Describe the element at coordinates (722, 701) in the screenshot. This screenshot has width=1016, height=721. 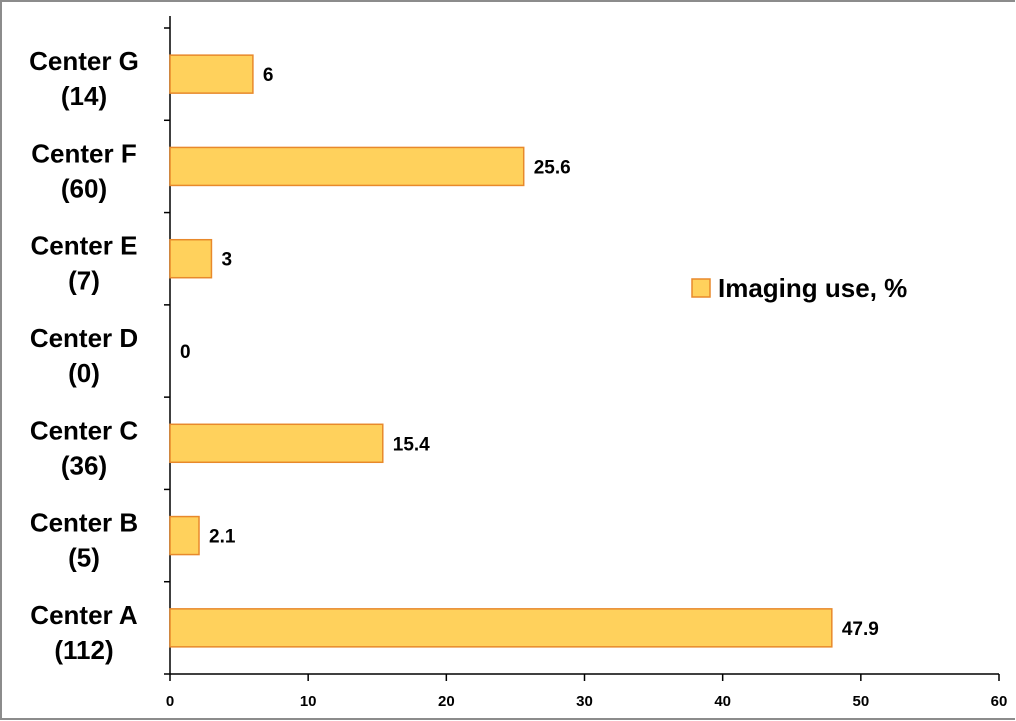
I see `x-tick-label: 40` at that location.